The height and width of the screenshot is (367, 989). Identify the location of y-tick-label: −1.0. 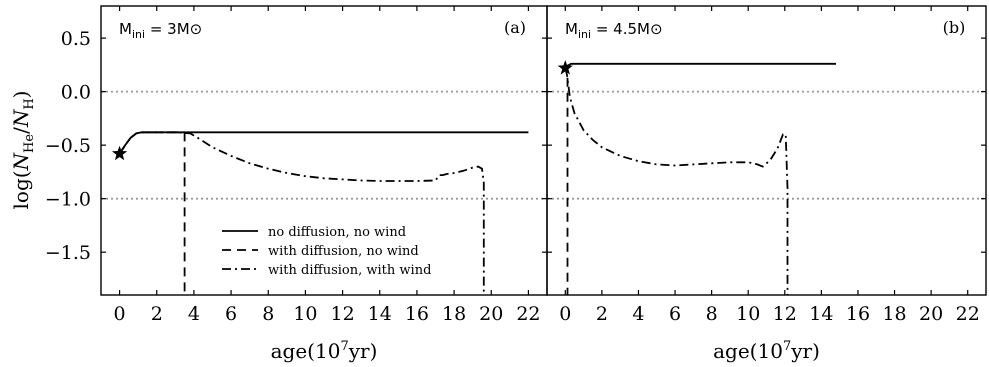
(68, 200).